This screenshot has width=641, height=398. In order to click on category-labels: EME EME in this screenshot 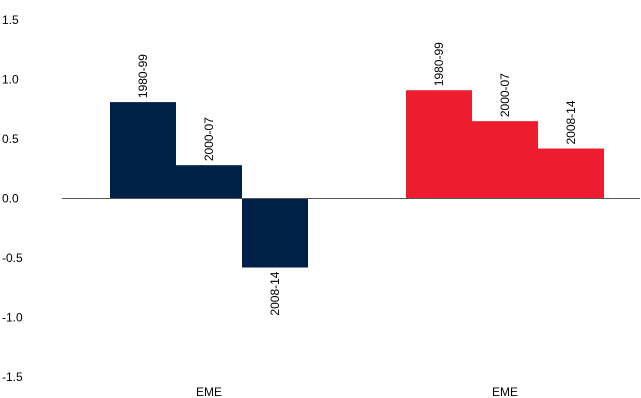, I will do `click(357, 391)`.